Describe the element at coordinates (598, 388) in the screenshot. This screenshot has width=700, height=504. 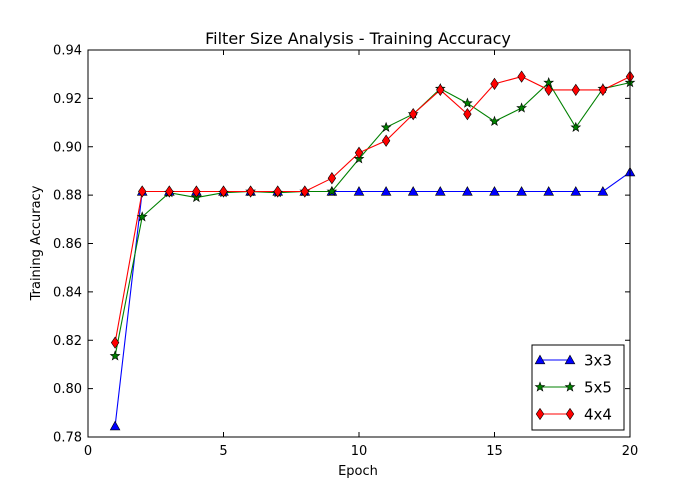
I see `legend-label: 5x5` at that location.